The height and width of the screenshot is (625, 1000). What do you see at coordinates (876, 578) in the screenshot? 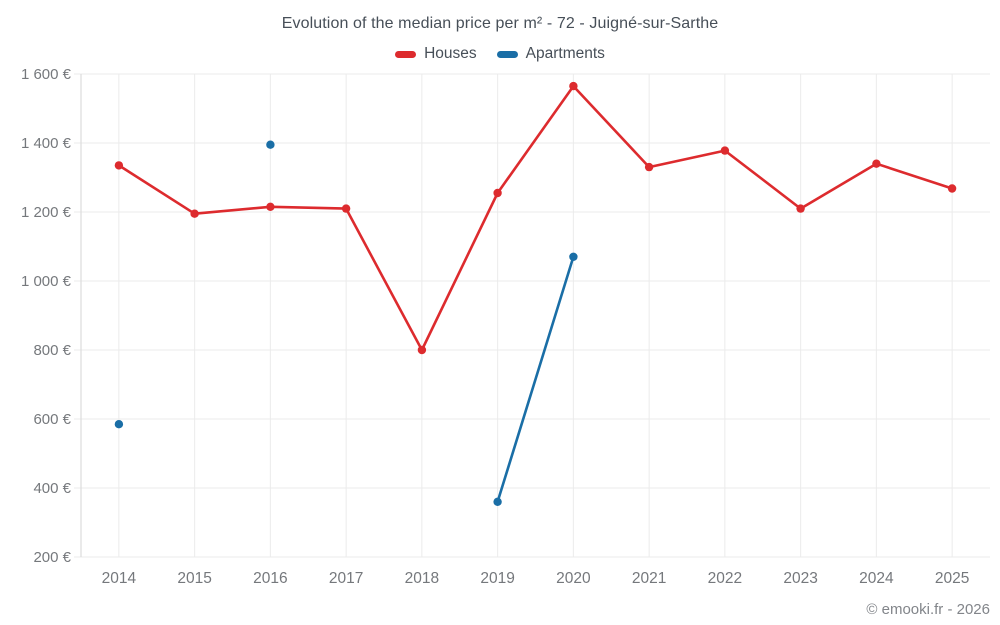
I see `x-axis-tick-label: 2024` at bounding box center [876, 578].